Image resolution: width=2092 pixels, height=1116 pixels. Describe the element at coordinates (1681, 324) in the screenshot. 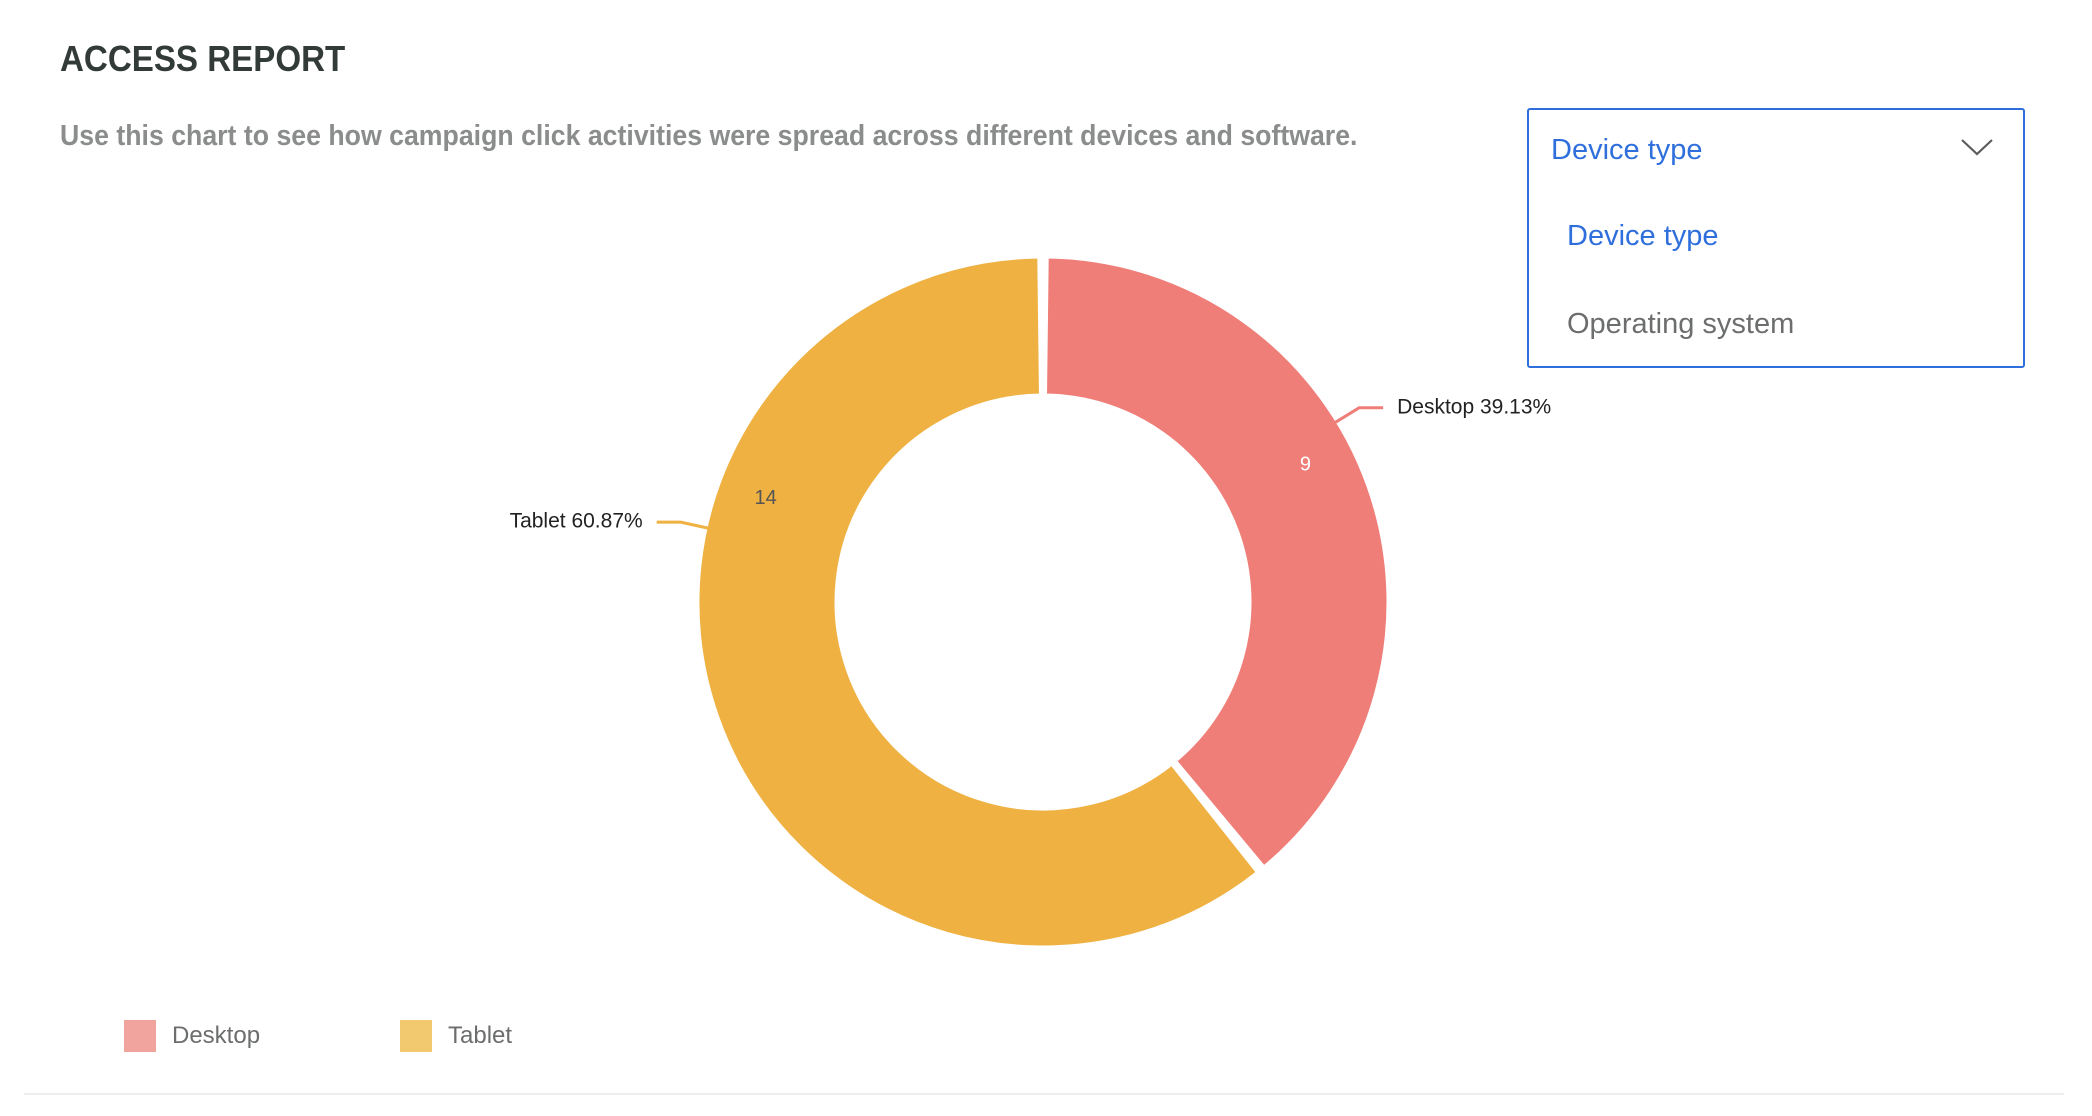

I see `dropdown-option-operating-system: Operating system` at that location.